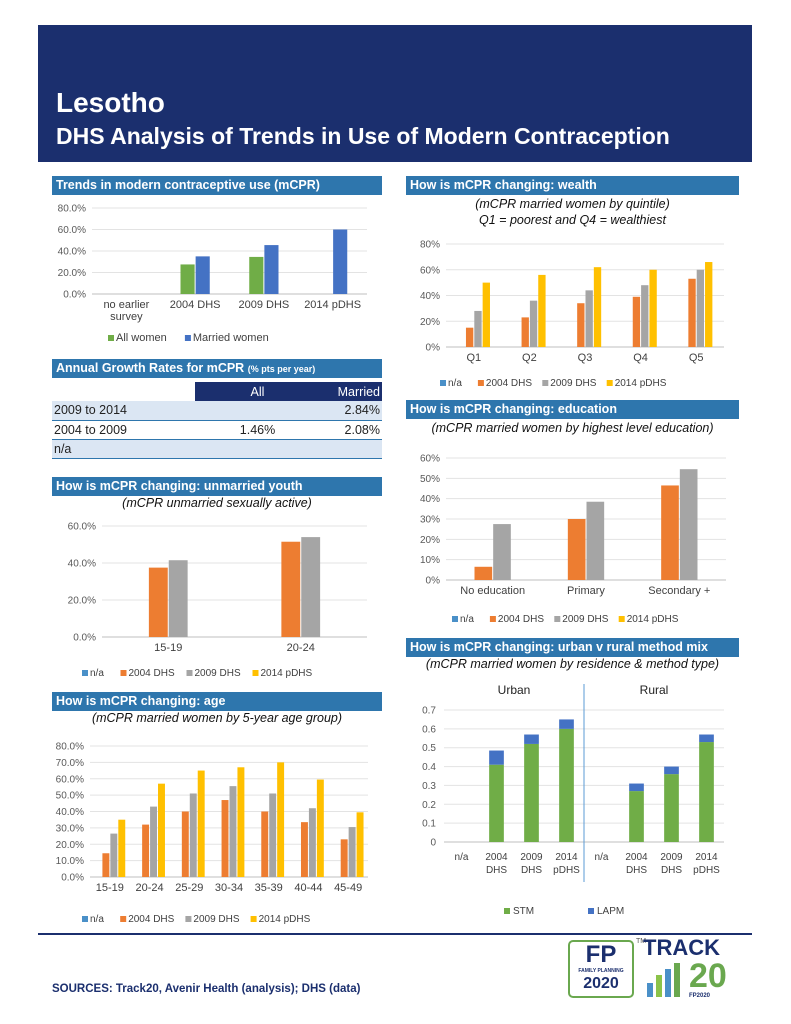  I want to click on group-label: Rural, so click(654, 690).